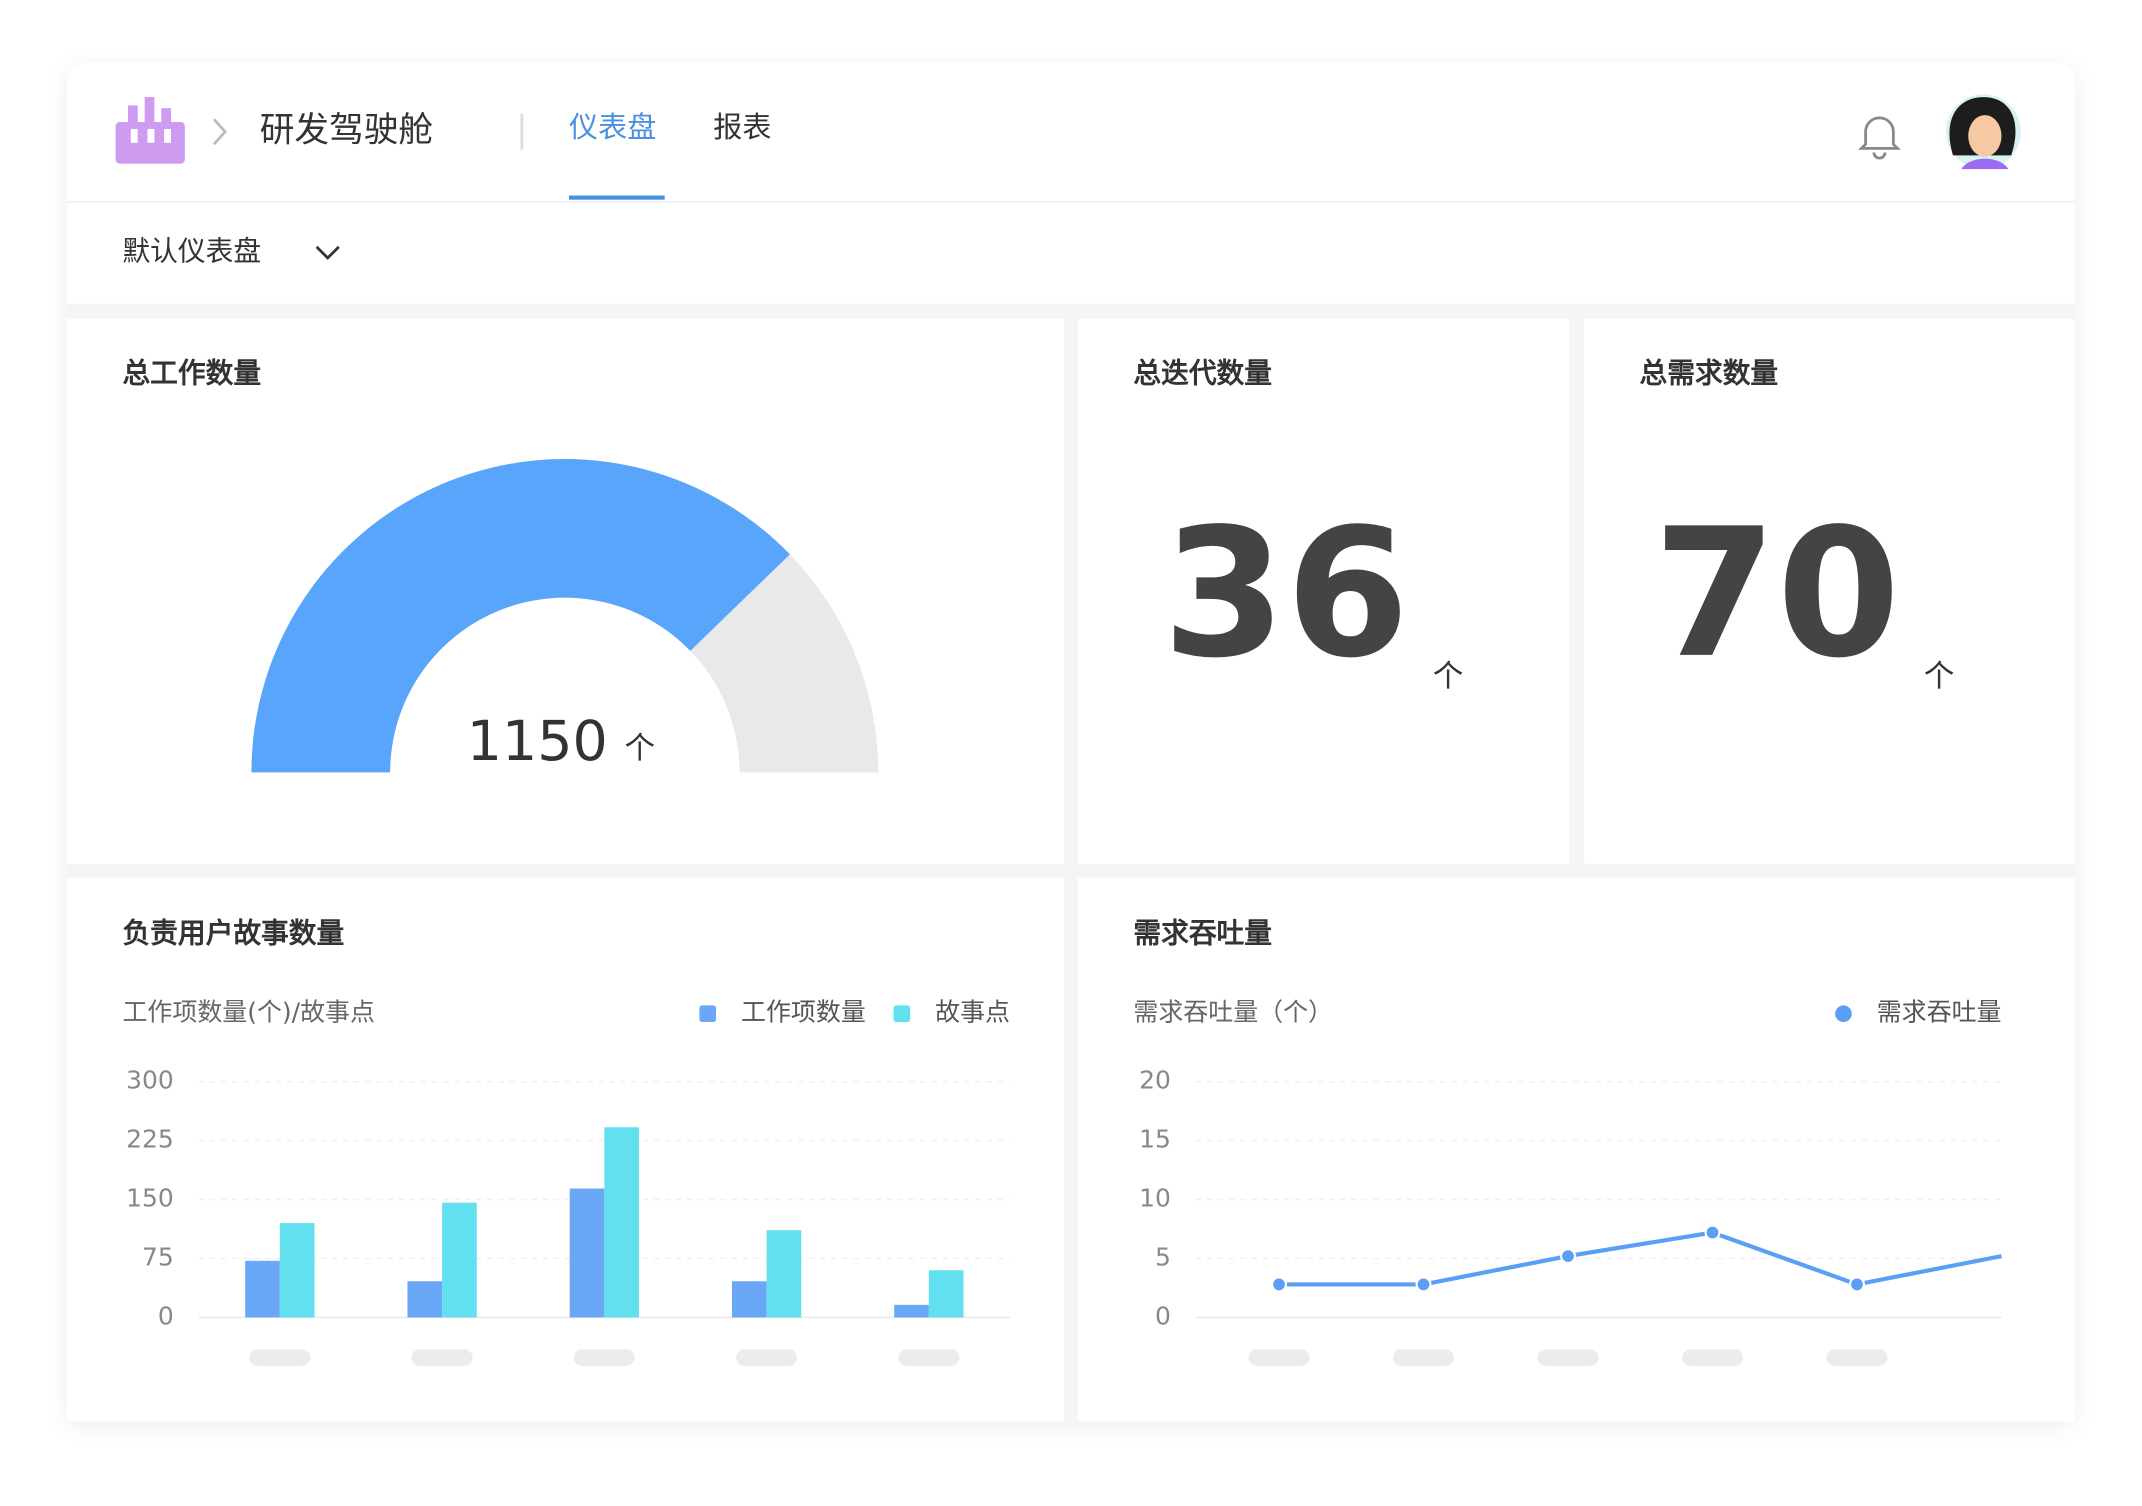 The image size is (2142, 1506). What do you see at coordinates (1709, 372) in the screenshot?
I see `card-title: 总需求数量` at bounding box center [1709, 372].